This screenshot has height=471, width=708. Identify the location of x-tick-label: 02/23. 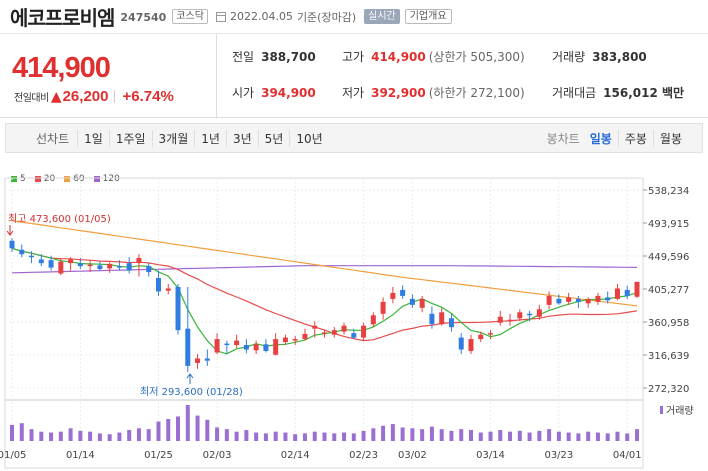
(363, 455).